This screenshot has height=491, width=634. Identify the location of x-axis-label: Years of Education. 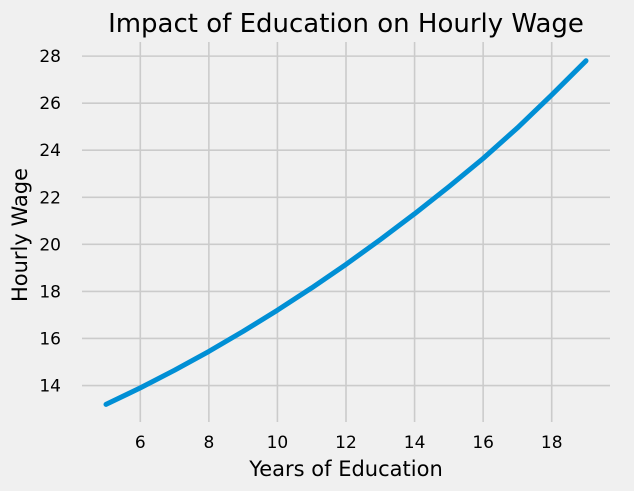
(345, 469).